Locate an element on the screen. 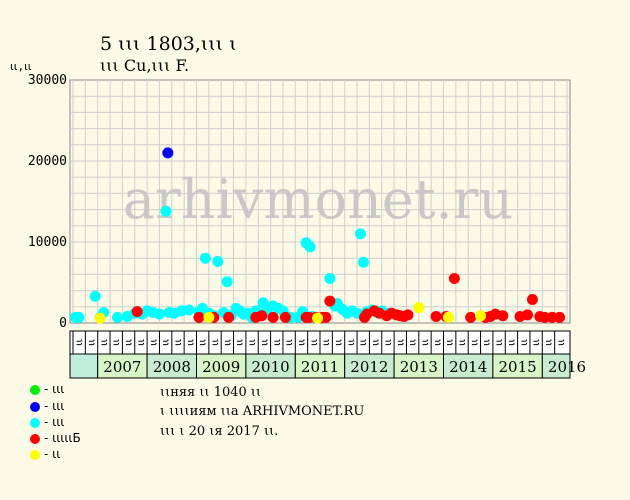  year-label: 2011 is located at coordinates (320, 367).